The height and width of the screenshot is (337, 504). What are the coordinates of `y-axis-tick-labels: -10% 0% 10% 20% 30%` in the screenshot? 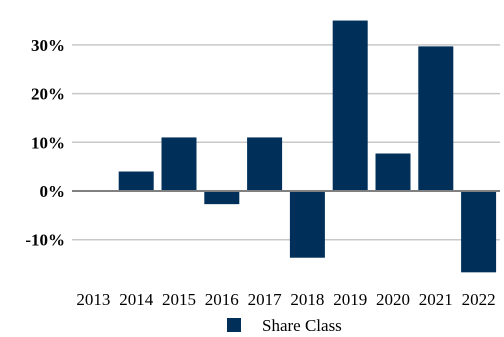 It's located at (45, 143).